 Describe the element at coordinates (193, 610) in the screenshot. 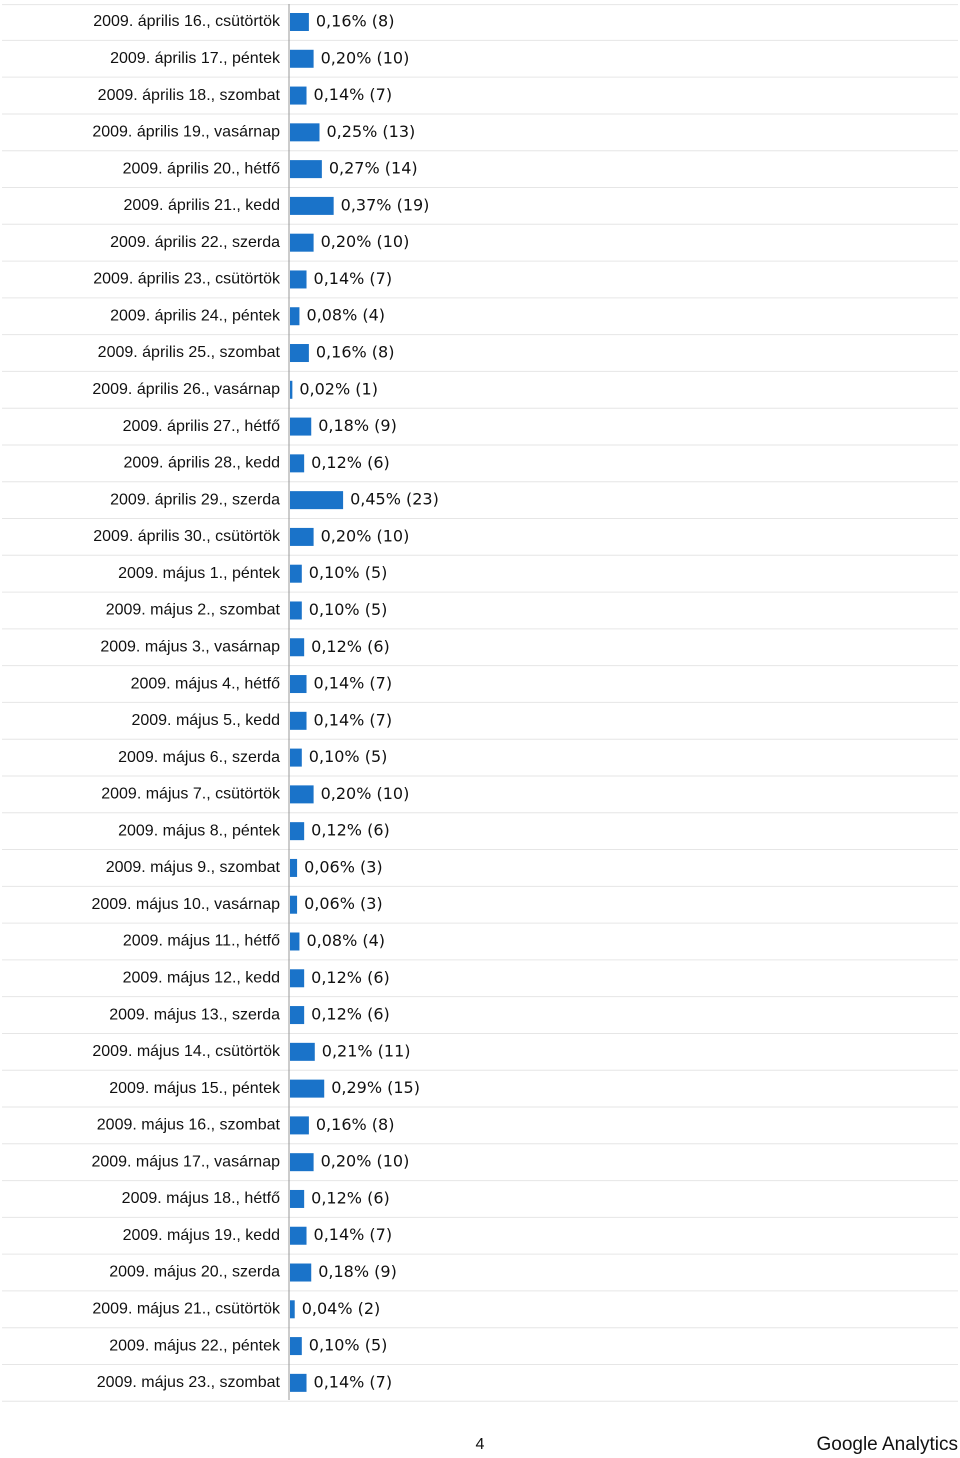

I see `category-label: 2009. május 2., szombat` at that location.